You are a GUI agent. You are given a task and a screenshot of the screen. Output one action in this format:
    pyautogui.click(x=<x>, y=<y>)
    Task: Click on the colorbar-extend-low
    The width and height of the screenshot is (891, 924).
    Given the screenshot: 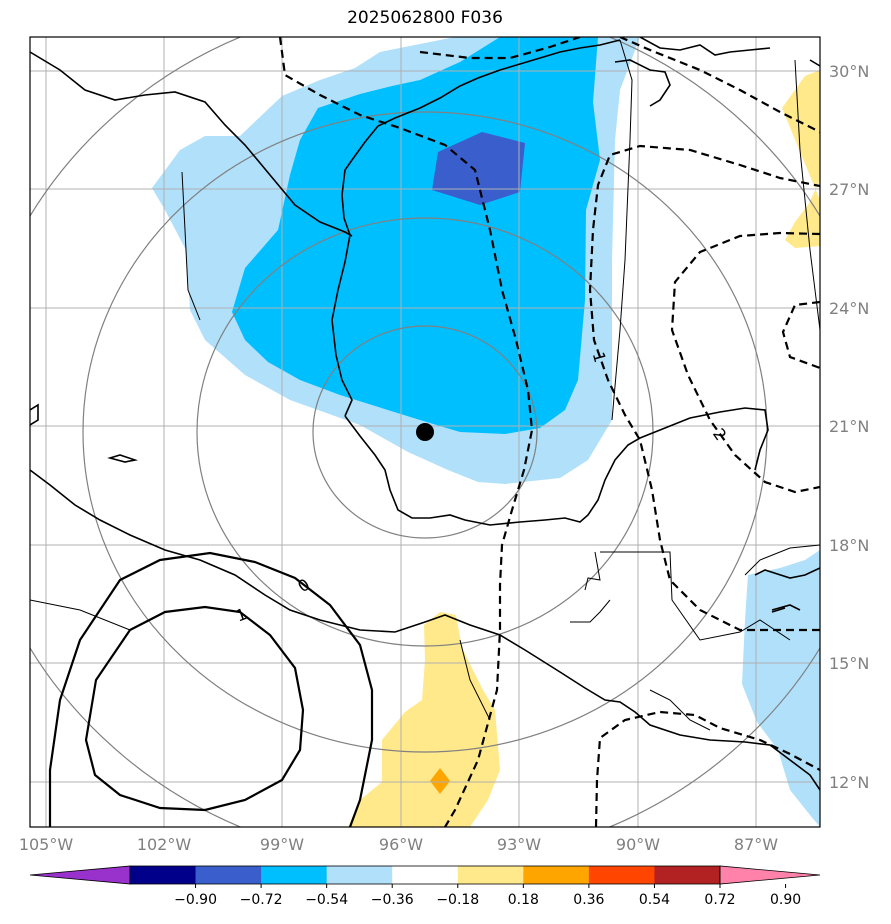 What is the action you would take?
    pyautogui.click(x=80, y=875)
    